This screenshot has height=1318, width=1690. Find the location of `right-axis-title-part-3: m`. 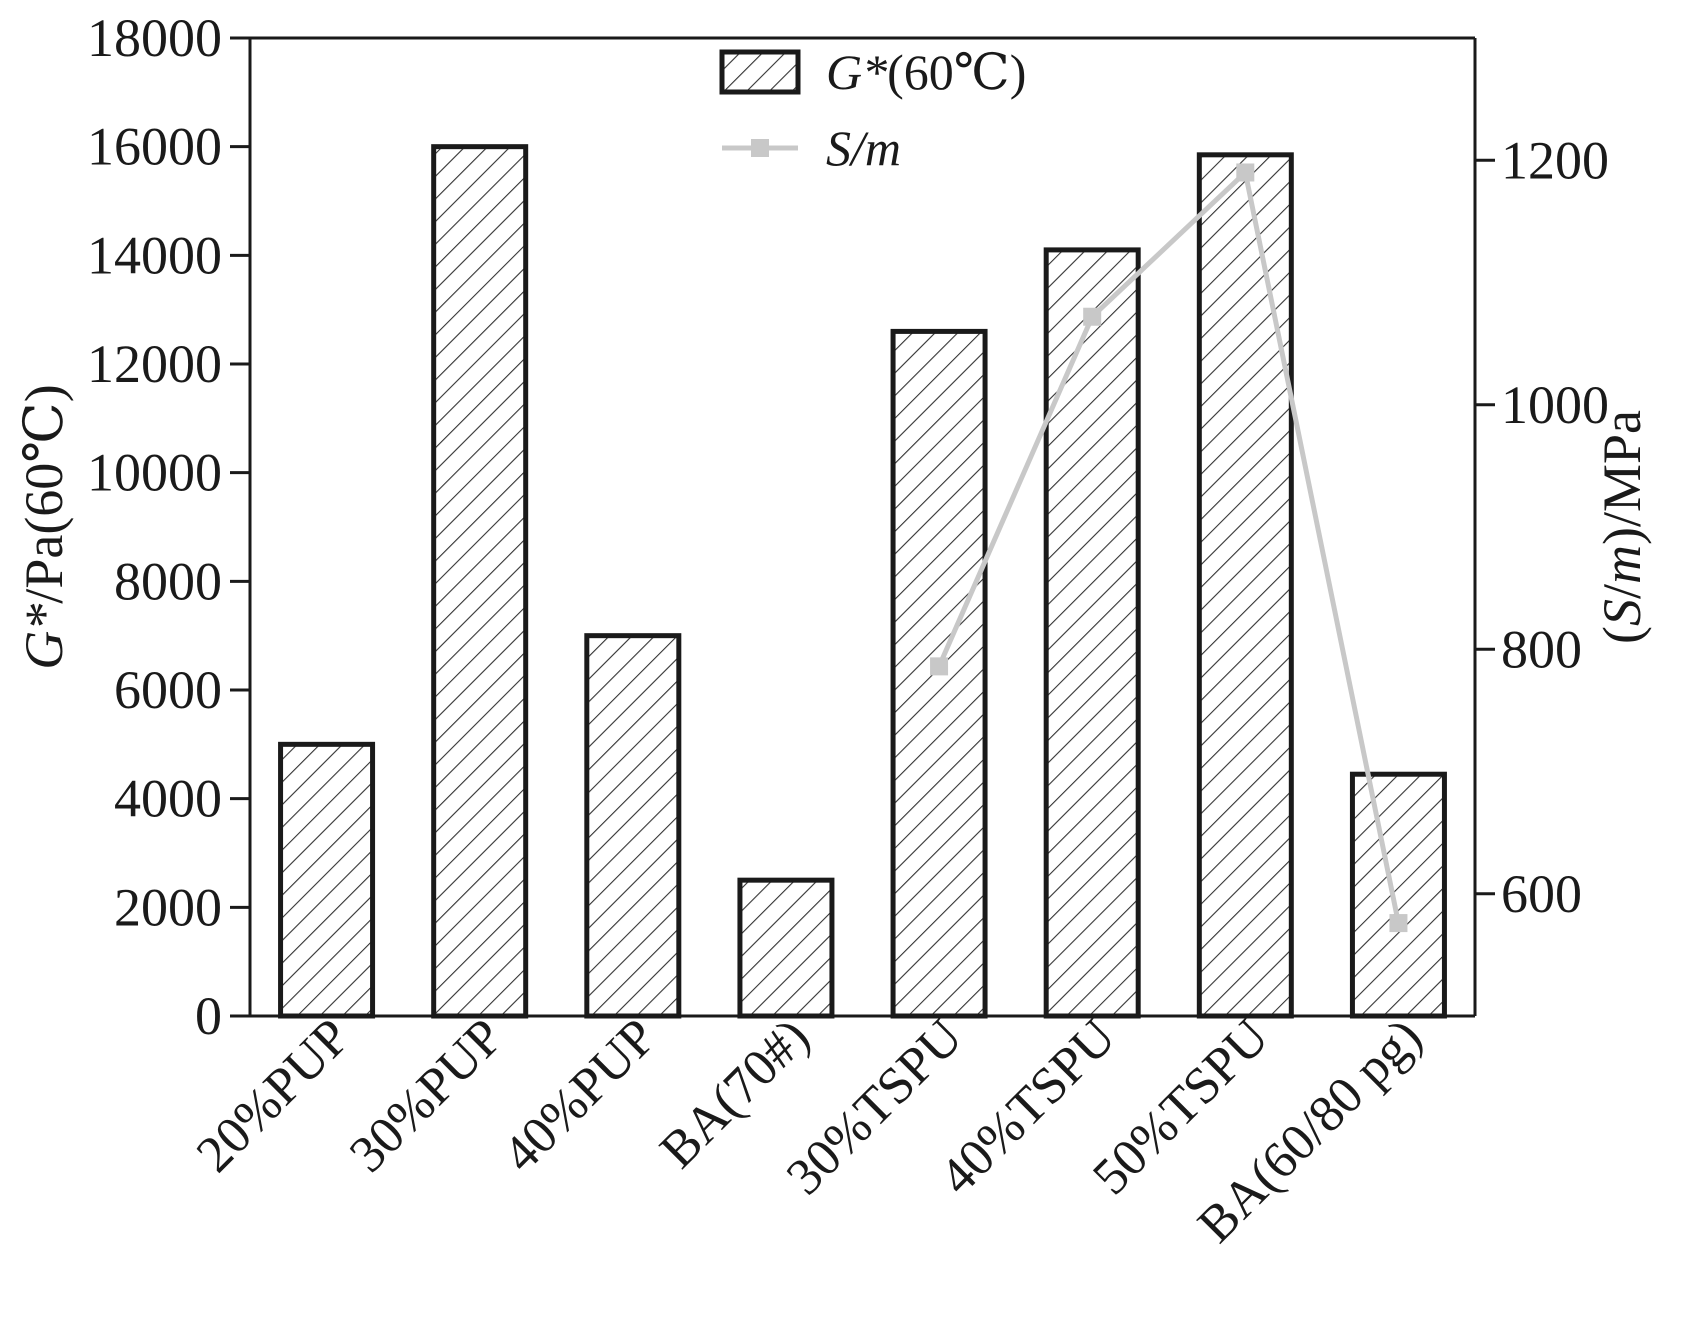

right-axis-title-part-3: m is located at coordinates (1622, 564).